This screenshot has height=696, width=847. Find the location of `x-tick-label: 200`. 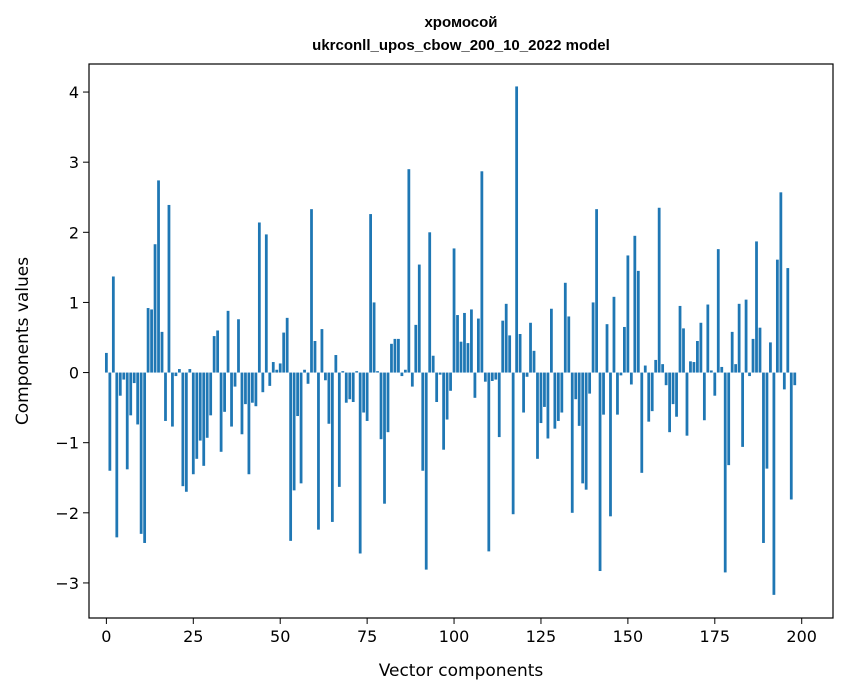

x-tick-label: 200 is located at coordinates (801, 636).